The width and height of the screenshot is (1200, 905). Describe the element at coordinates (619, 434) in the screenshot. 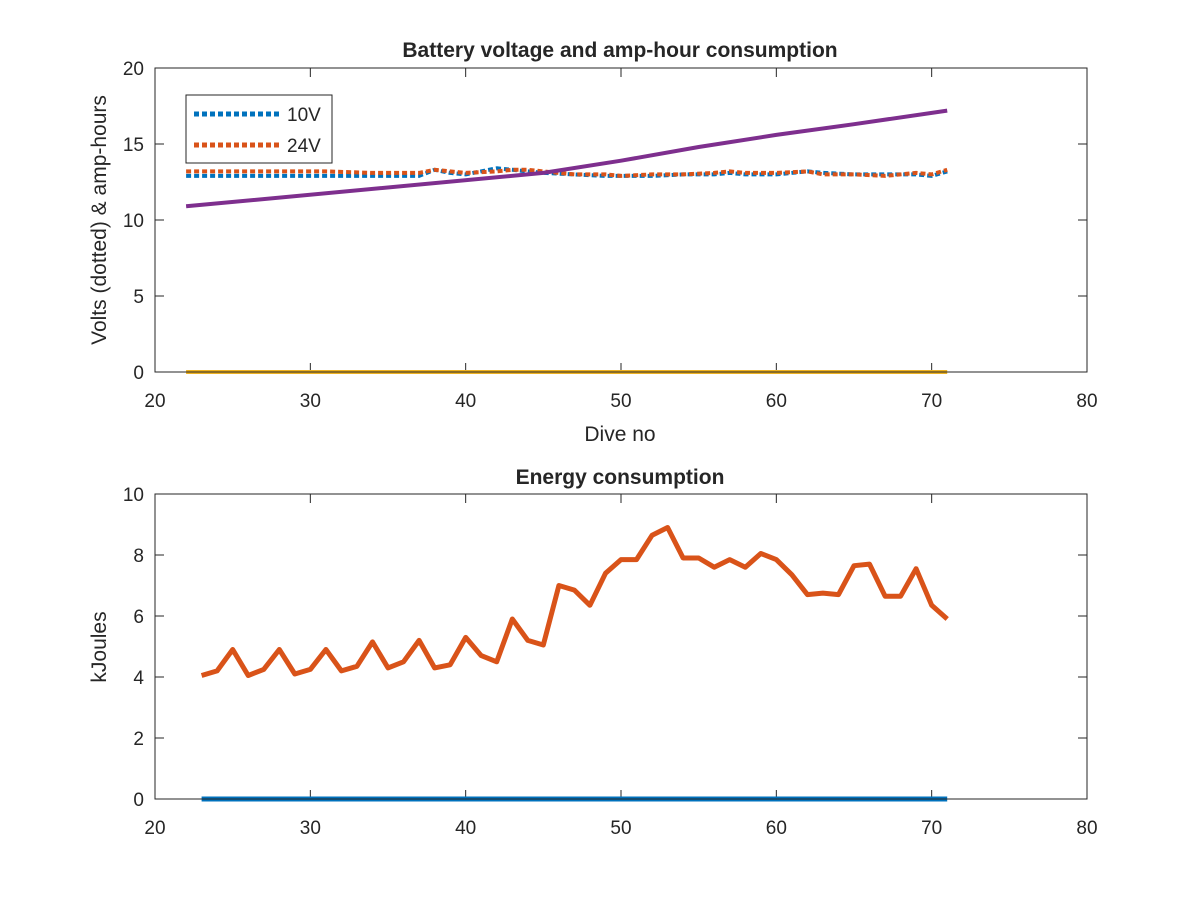

I see `battery-chart-xlabel: Dive no` at that location.